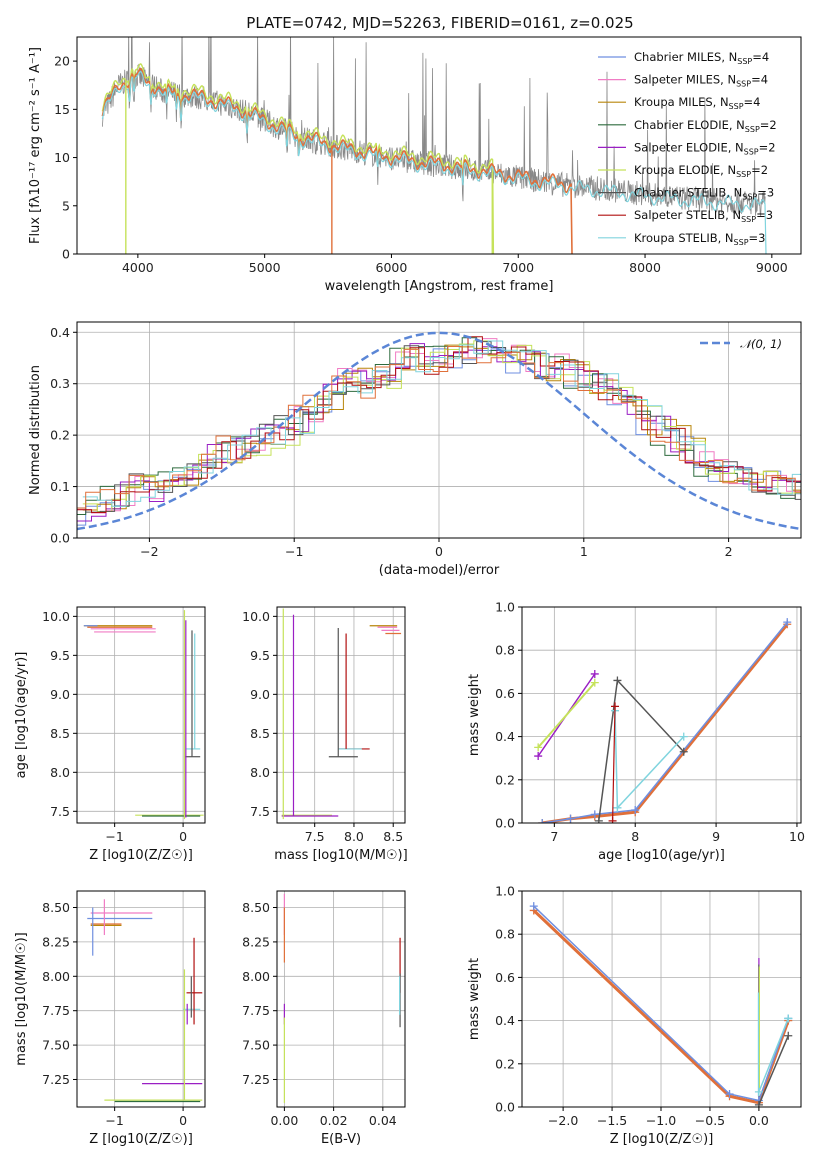  Describe the element at coordinates (21, 998) in the screenshot. I see `y-axis-label: mass [log10(M/M☉)]` at that location.